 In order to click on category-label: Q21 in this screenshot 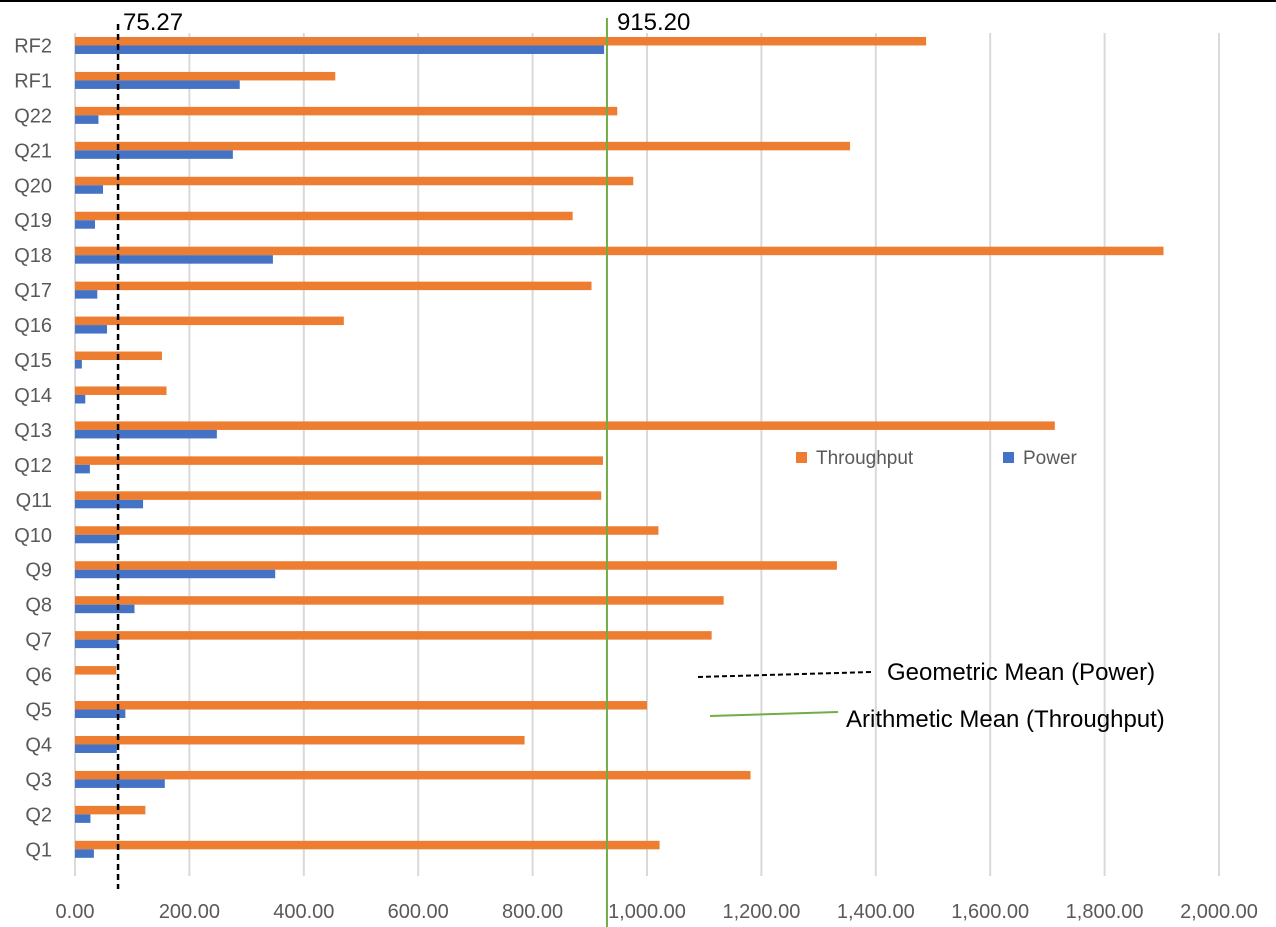, I will do `click(33, 151)`.